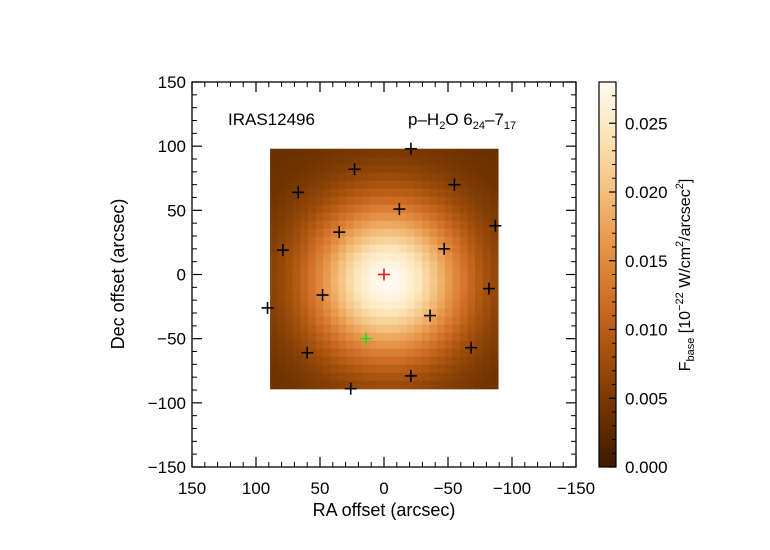  Describe the element at coordinates (685, 275) in the screenshot. I see `colorbar-title: Fbase [10−22 W/cm2/arcsec2]` at that location.